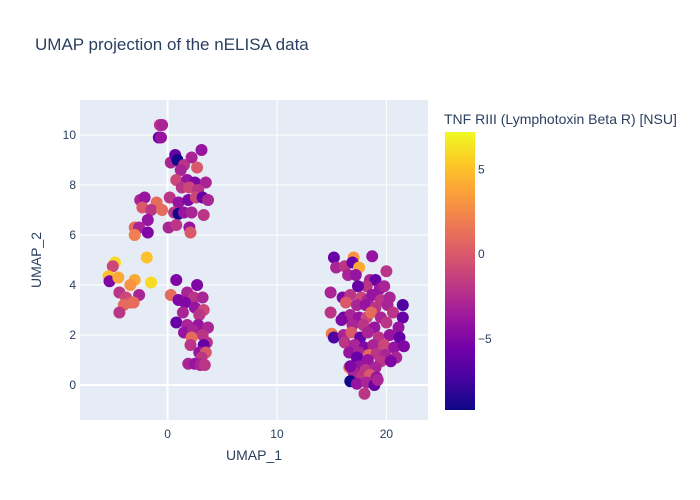 This screenshot has width=700, height=500. Describe the element at coordinates (481, 169) in the screenshot. I see `colorbar-tick-label: 5` at that location.